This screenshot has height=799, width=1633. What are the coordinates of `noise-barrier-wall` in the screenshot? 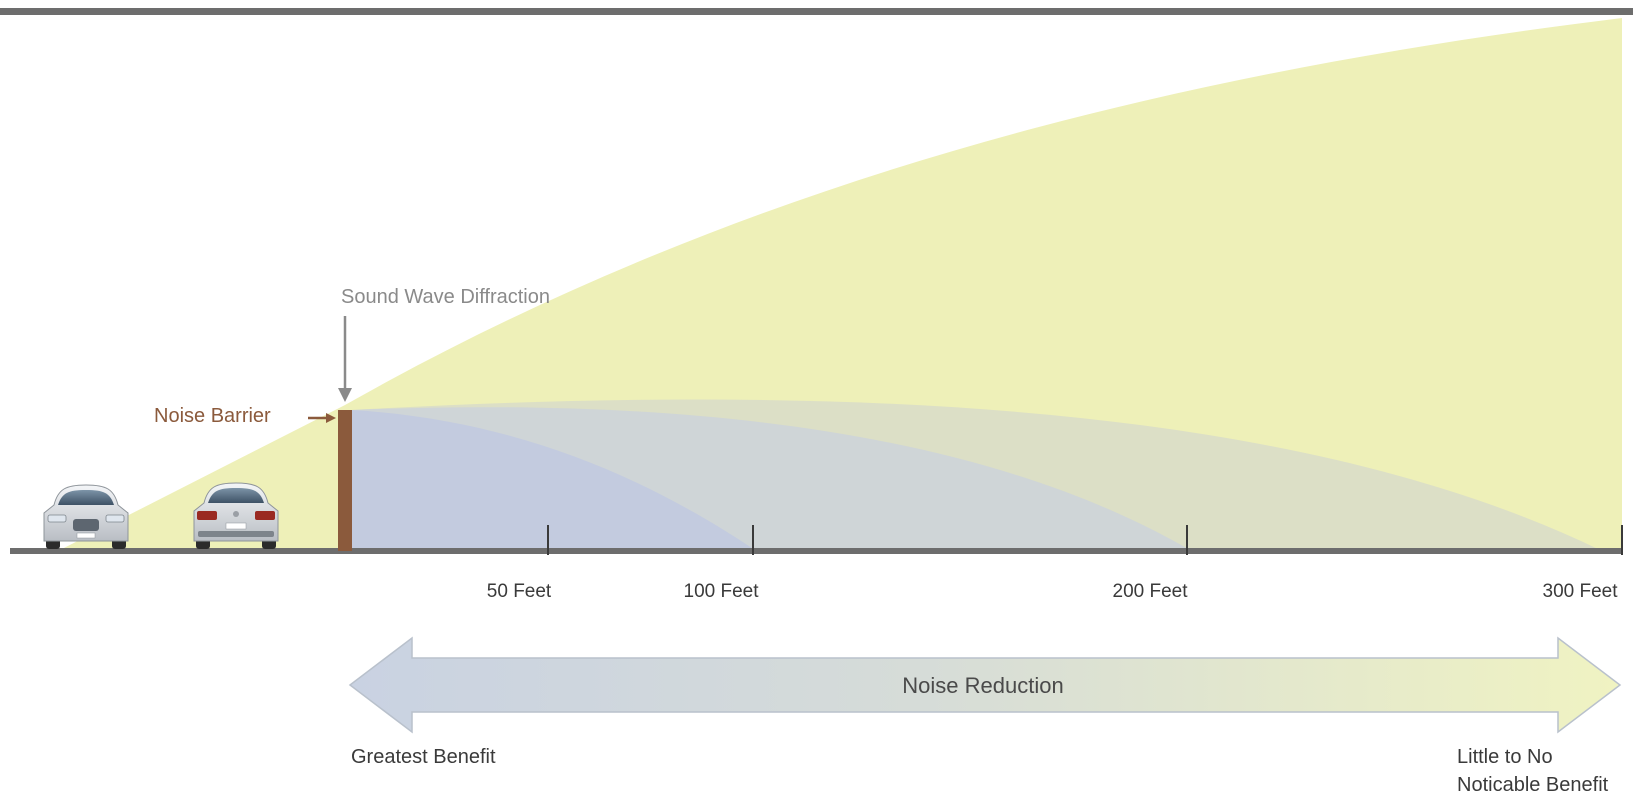 It's located at (345, 480).